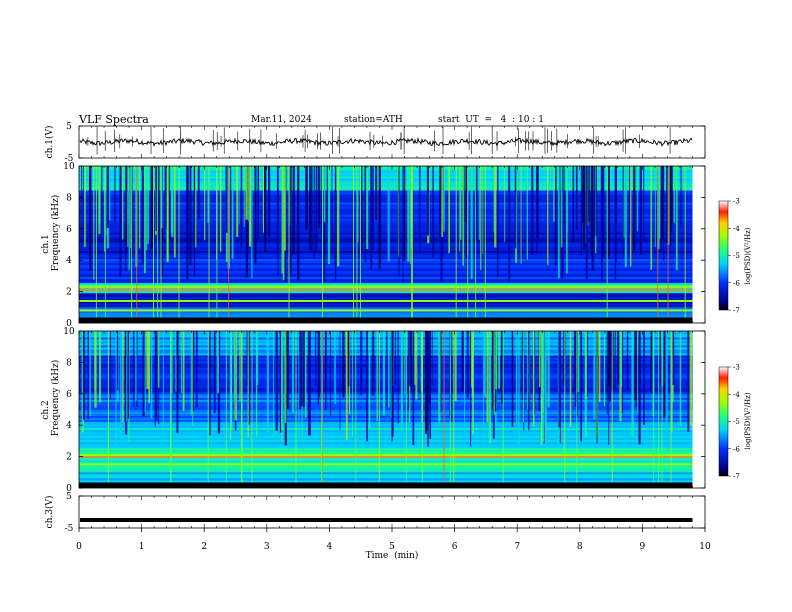 The height and width of the screenshot is (612, 792). I want to click on ch2-spectrogram-ytick-label: 6, so click(69, 395).